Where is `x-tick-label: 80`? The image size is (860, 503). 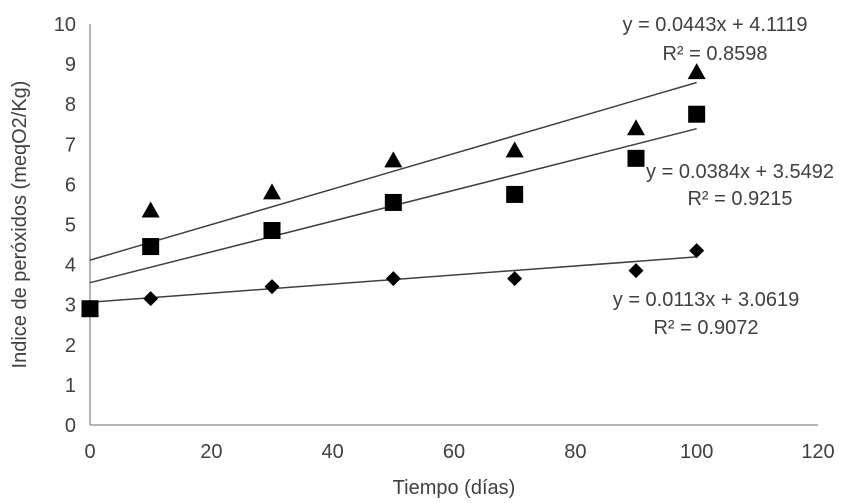
x-tick-label: 80 is located at coordinates (575, 452).